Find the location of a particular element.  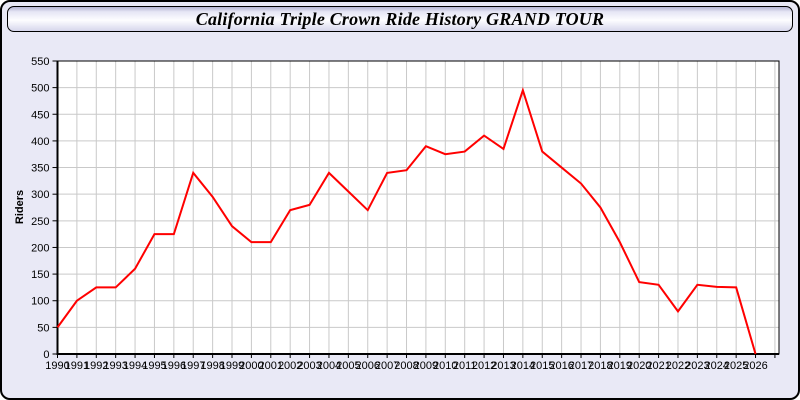

x-tick-label: 1995 is located at coordinates (154, 366).